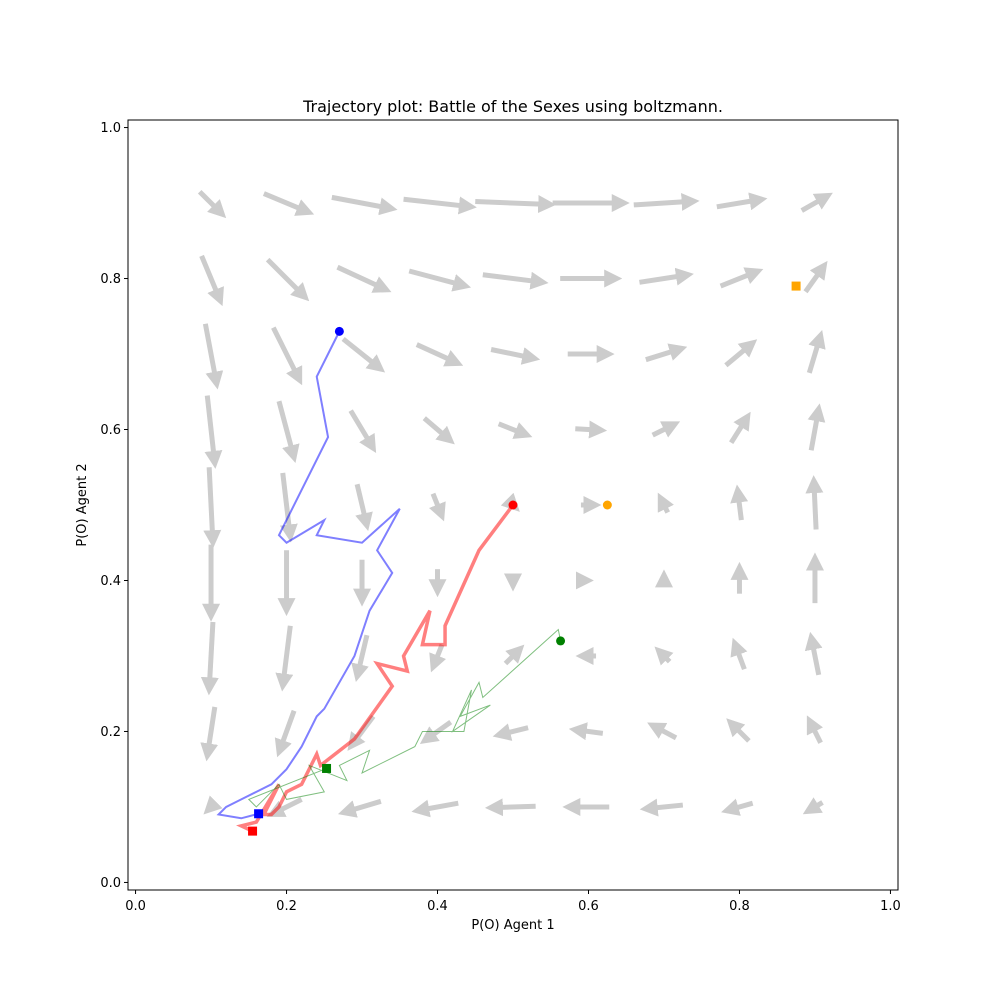  Describe the element at coordinates (110, 732) in the screenshot. I see `y-tick-label-1: 0.2` at that location.